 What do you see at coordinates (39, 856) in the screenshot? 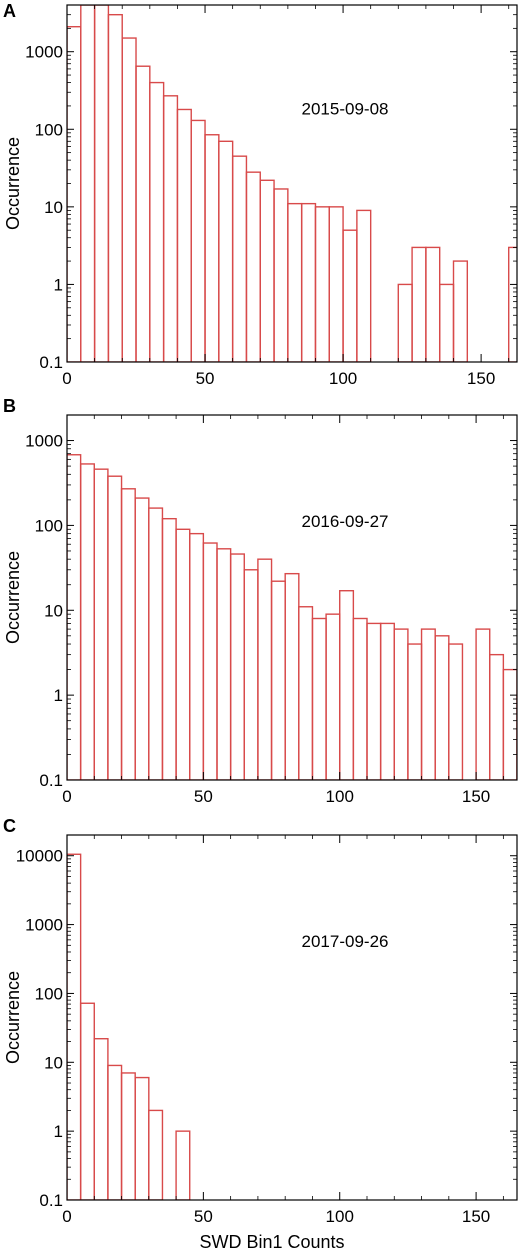
I see `y-tick-label: 10000` at bounding box center [39, 856].